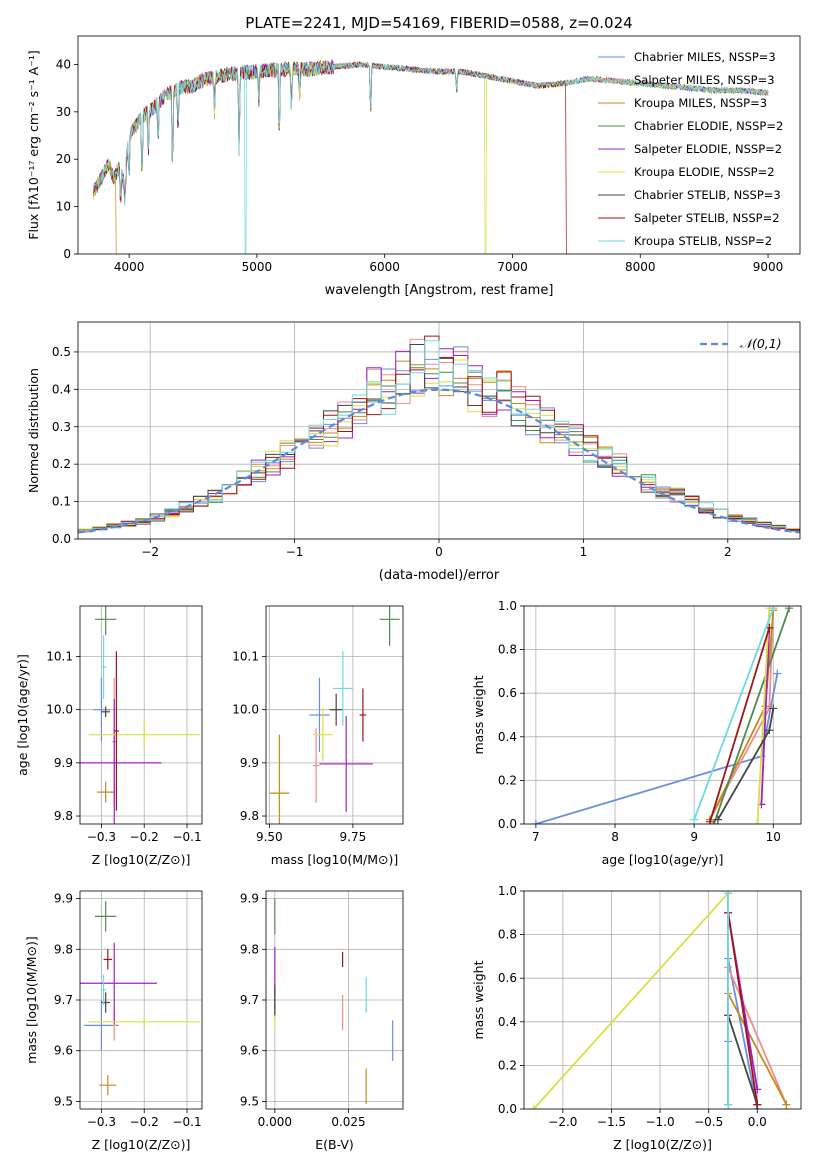 Image resolution: width=819 pixels, height=1170 pixels. I want to click on normal-curve, so click(439, 461).